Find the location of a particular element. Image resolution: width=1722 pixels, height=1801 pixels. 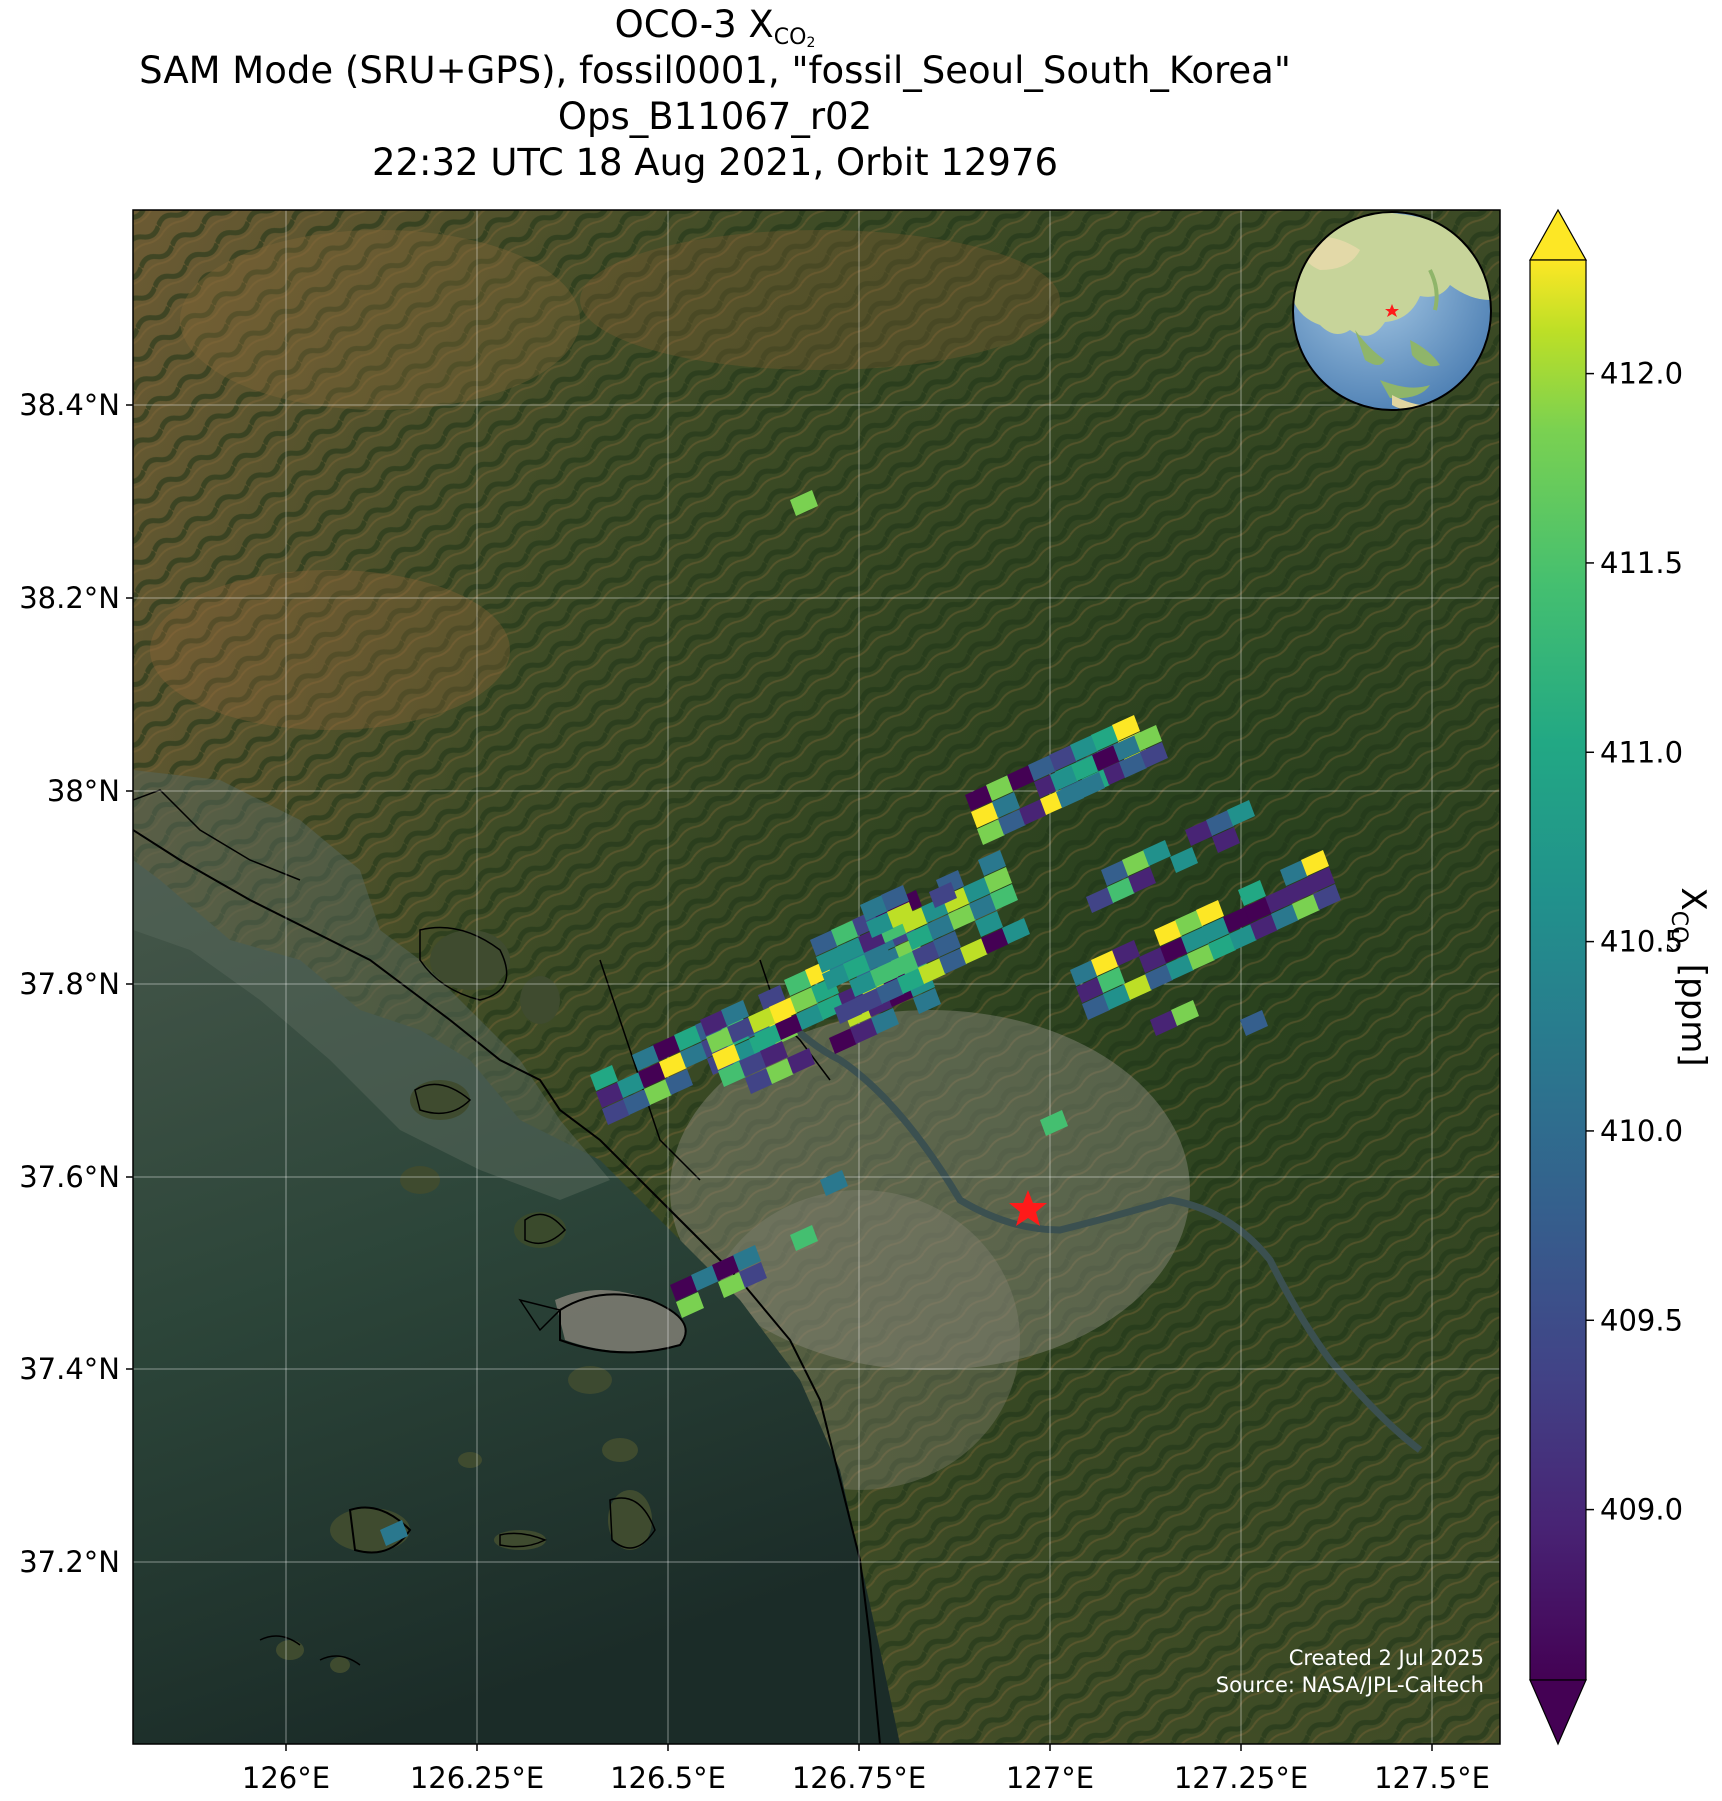

lat-tick-label: 38.2°N is located at coordinates (69, 598).